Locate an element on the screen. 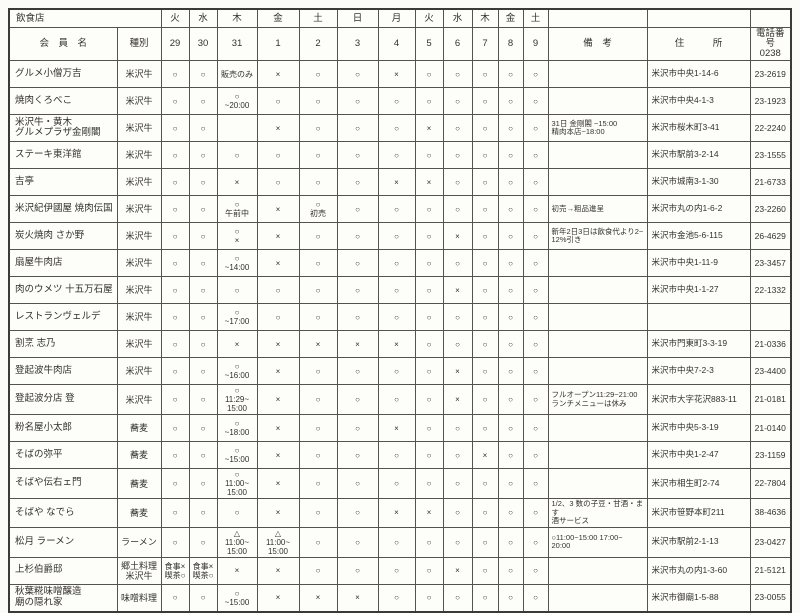  table-row: レストランヴェルデ 米沢牛 ○ ○ ○ ~17:00 ○ ○ ○ ○ ○ ○ ○ ○ ○ is located at coordinates (400, 317).